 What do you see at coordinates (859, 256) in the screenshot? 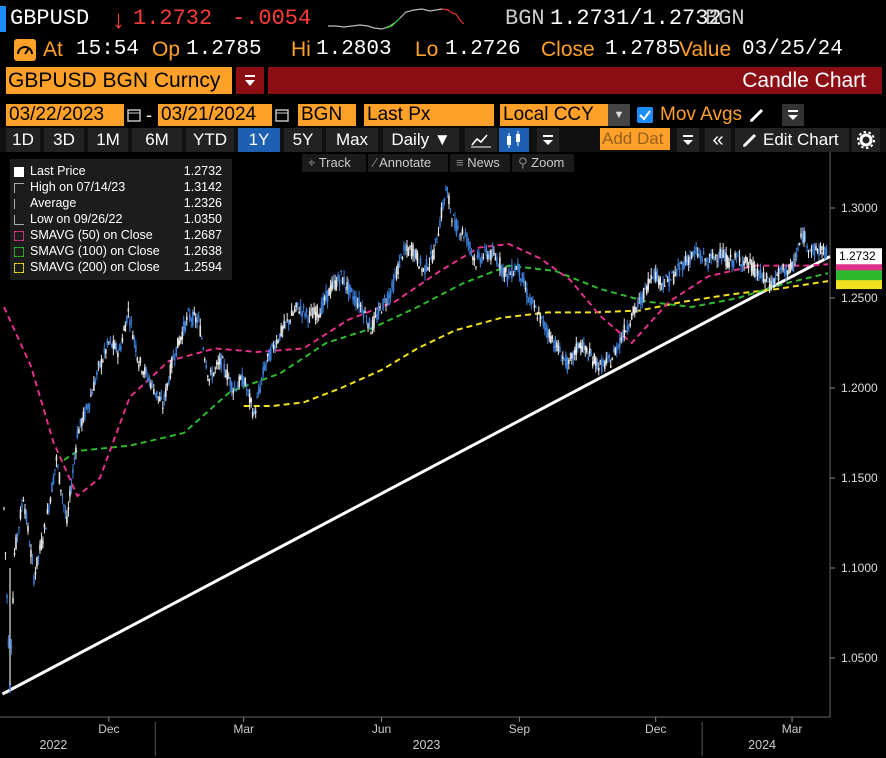
I see `last-price-axis-label-bg` at bounding box center [859, 256].